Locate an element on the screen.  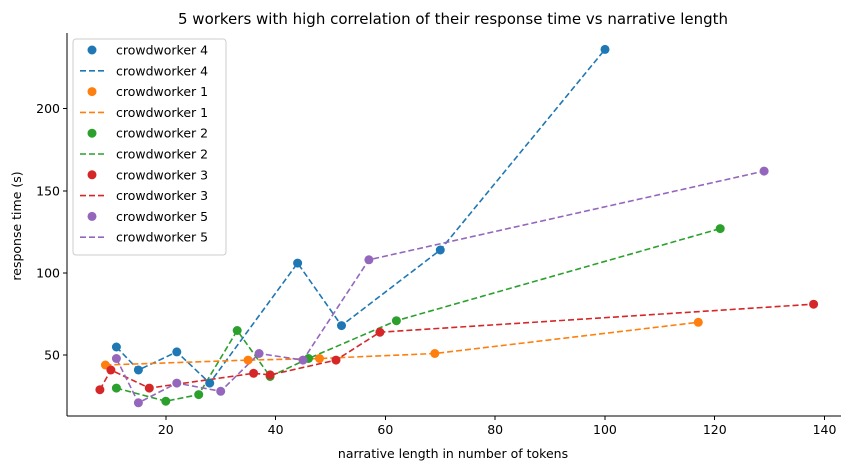
x-tick-label: 140 is located at coordinates (825, 429).